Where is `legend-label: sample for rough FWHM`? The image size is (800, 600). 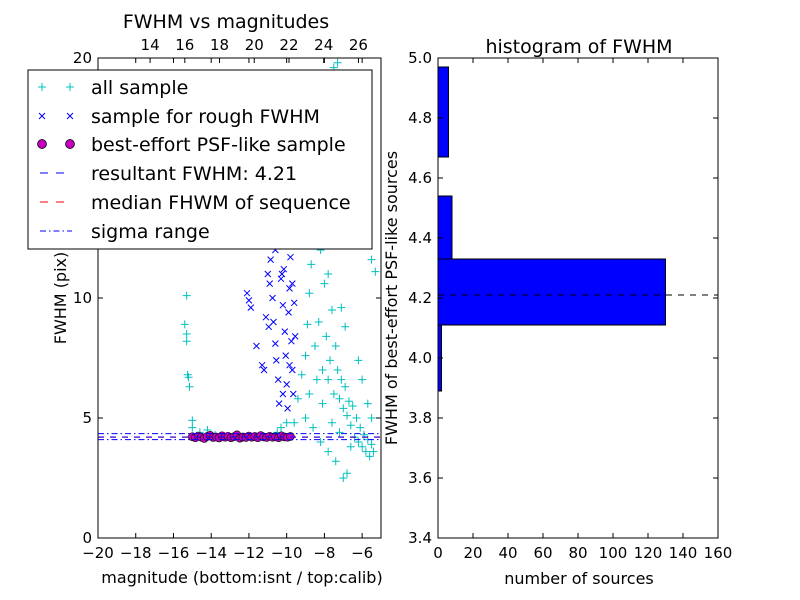 legend-label: sample for rough FWHM is located at coordinates (205, 117).